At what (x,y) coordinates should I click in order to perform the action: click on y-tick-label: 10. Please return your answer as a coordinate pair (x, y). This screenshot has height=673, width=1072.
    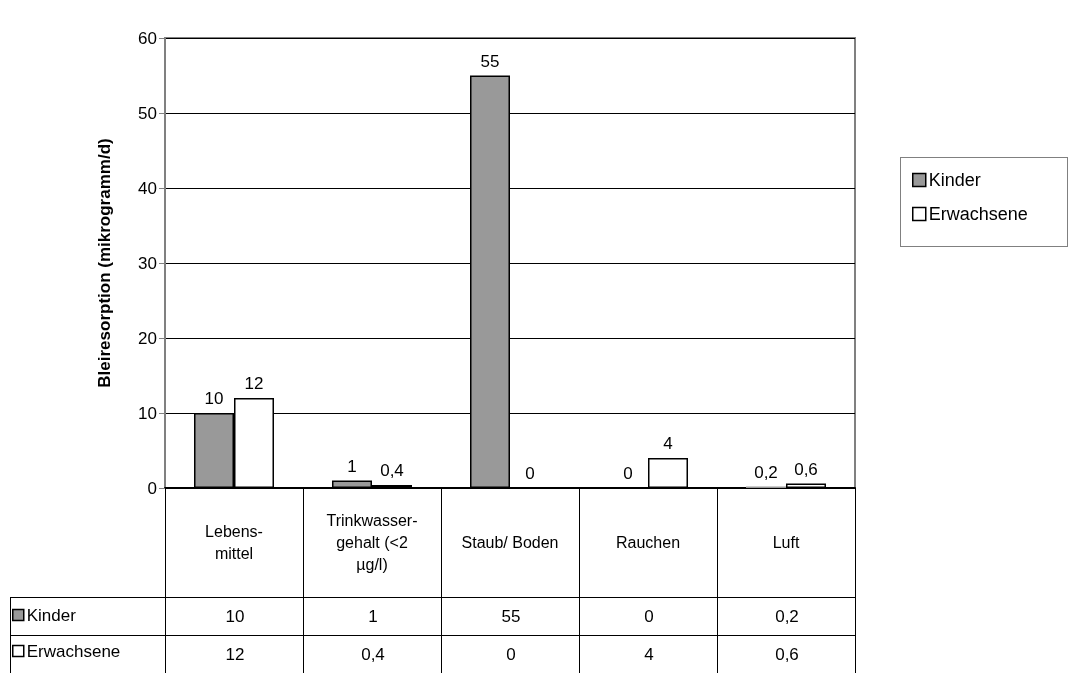
    Looking at the image, I should click on (147, 413).